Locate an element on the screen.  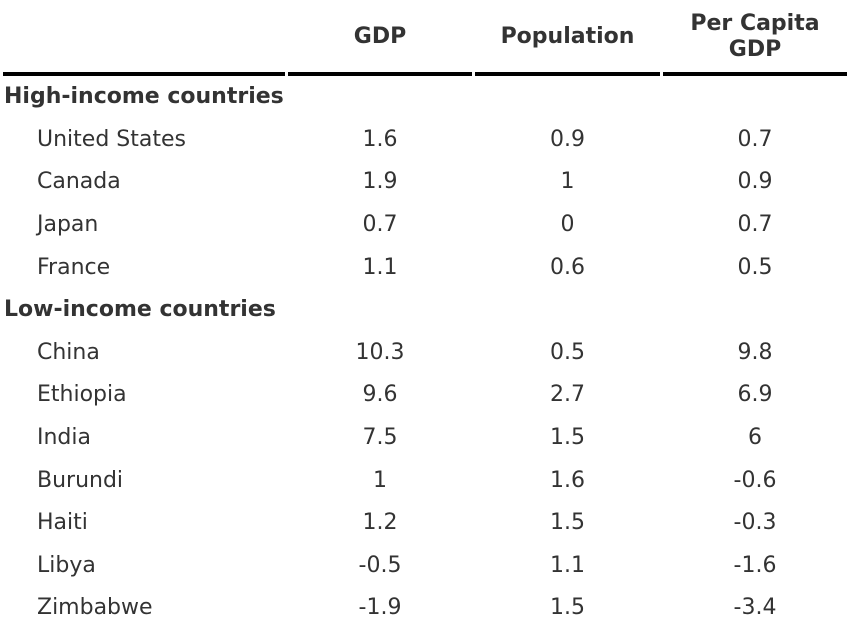
header-row: GDP Population Per Capita GDP is located at coordinates (425, 39).